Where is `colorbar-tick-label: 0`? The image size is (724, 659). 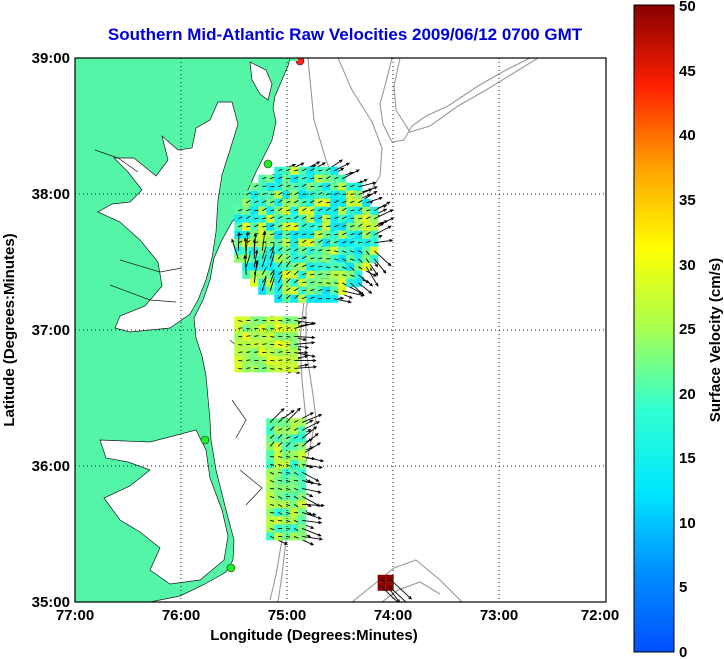 colorbar-tick-label: 0 is located at coordinates (683, 651).